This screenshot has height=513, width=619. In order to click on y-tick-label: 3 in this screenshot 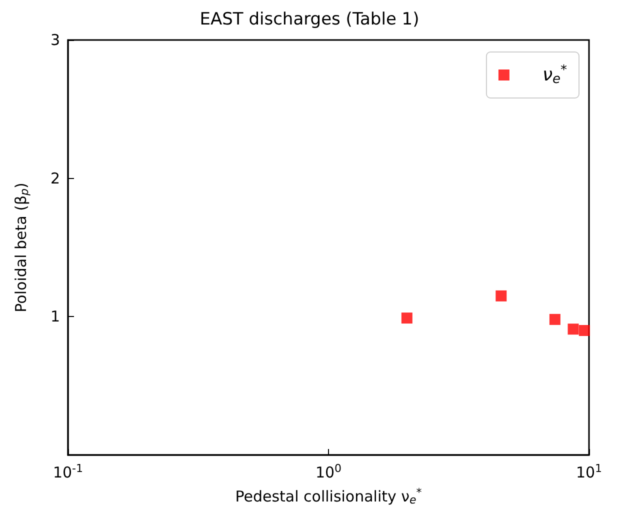, I will do `click(55, 40)`.